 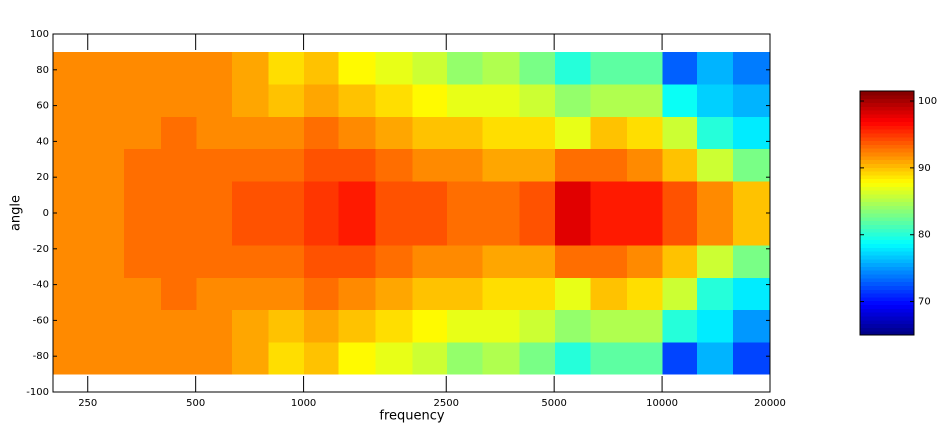 What do you see at coordinates (42, 106) in the screenshot?
I see `y-tick-label: 60` at bounding box center [42, 106].